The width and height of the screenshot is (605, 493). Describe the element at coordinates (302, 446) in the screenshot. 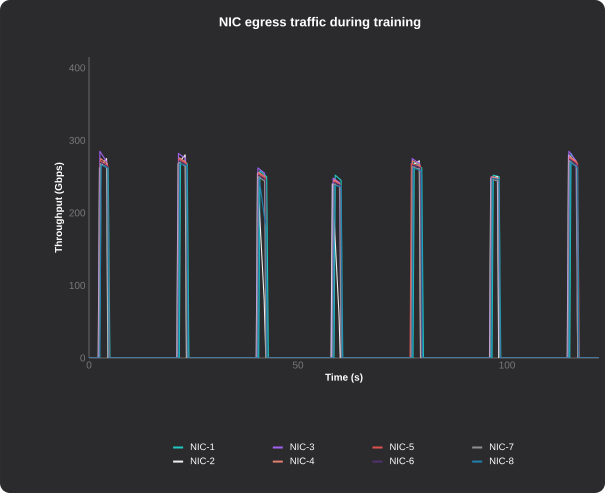

I see `legend-label: NIC-3` at that location.